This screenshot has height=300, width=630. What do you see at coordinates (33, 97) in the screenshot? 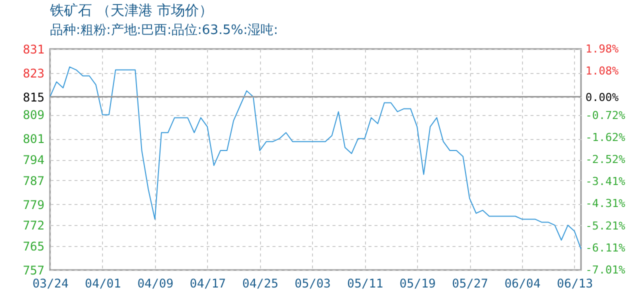
I see `y-tick-label: 815` at bounding box center [33, 97].